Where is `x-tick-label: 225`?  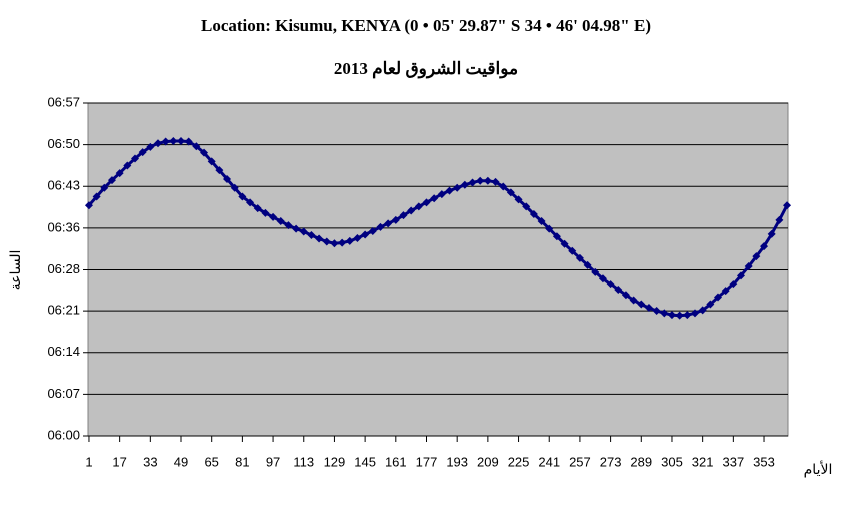
x-tick-label: 225 is located at coordinates (519, 461).